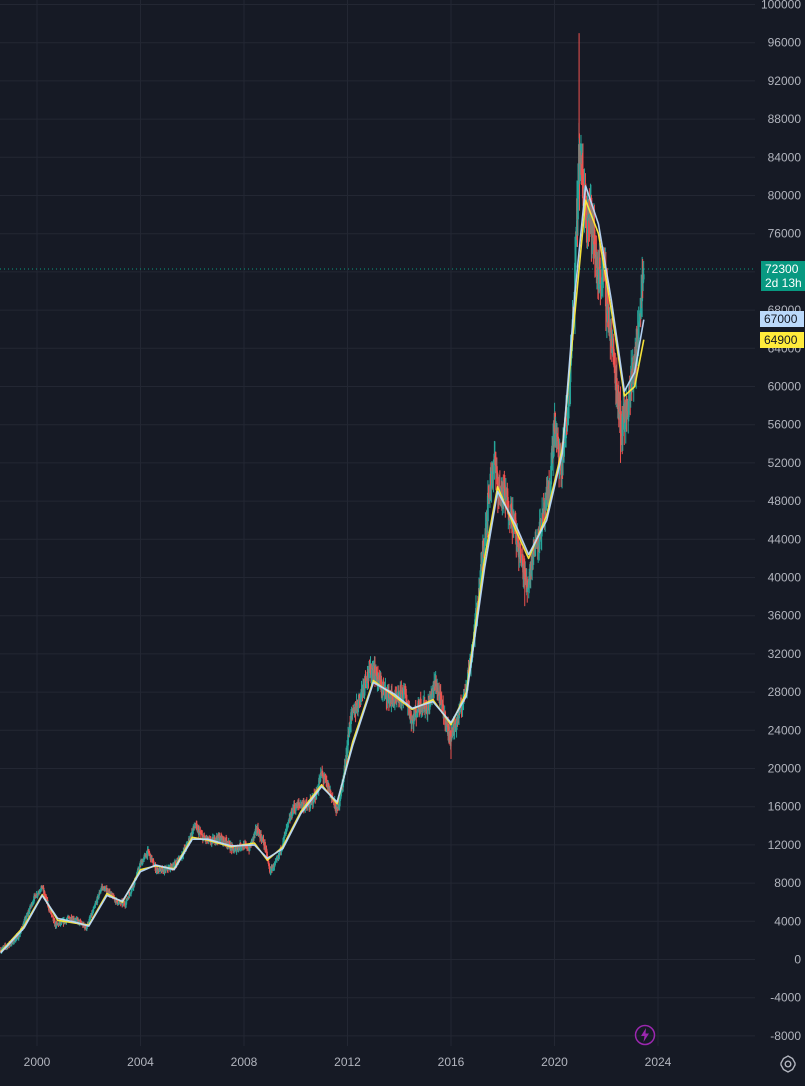 The height and width of the screenshot is (1086, 805). What do you see at coordinates (554, 1062) in the screenshot?
I see `x-tick-label: 2020` at bounding box center [554, 1062].